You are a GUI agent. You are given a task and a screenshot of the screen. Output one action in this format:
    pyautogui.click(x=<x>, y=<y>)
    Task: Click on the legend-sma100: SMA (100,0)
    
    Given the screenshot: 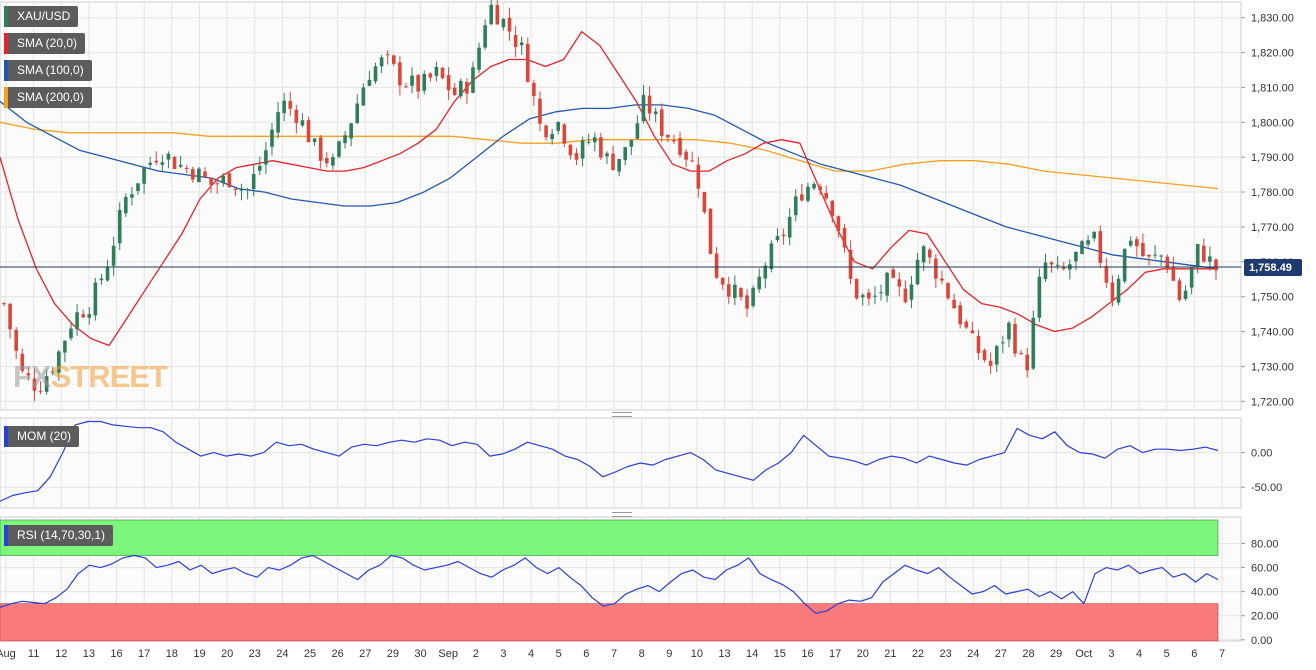 What is the action you would take?
    pyautogui.click(x=48, y=70)
    